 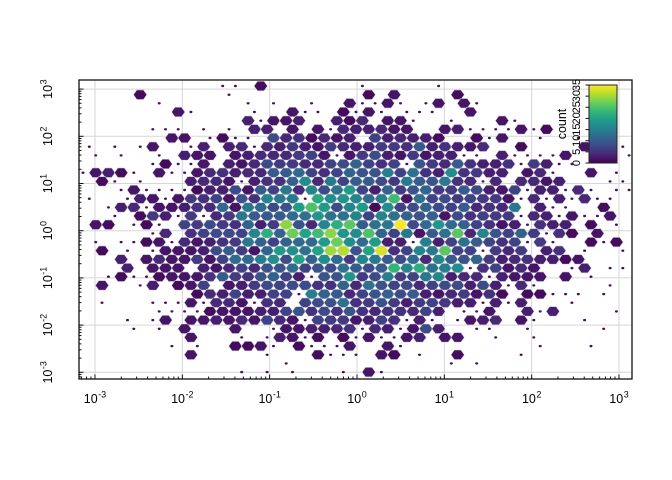 I want to click on x-tick-label: 100, so click(x=356, y=398).